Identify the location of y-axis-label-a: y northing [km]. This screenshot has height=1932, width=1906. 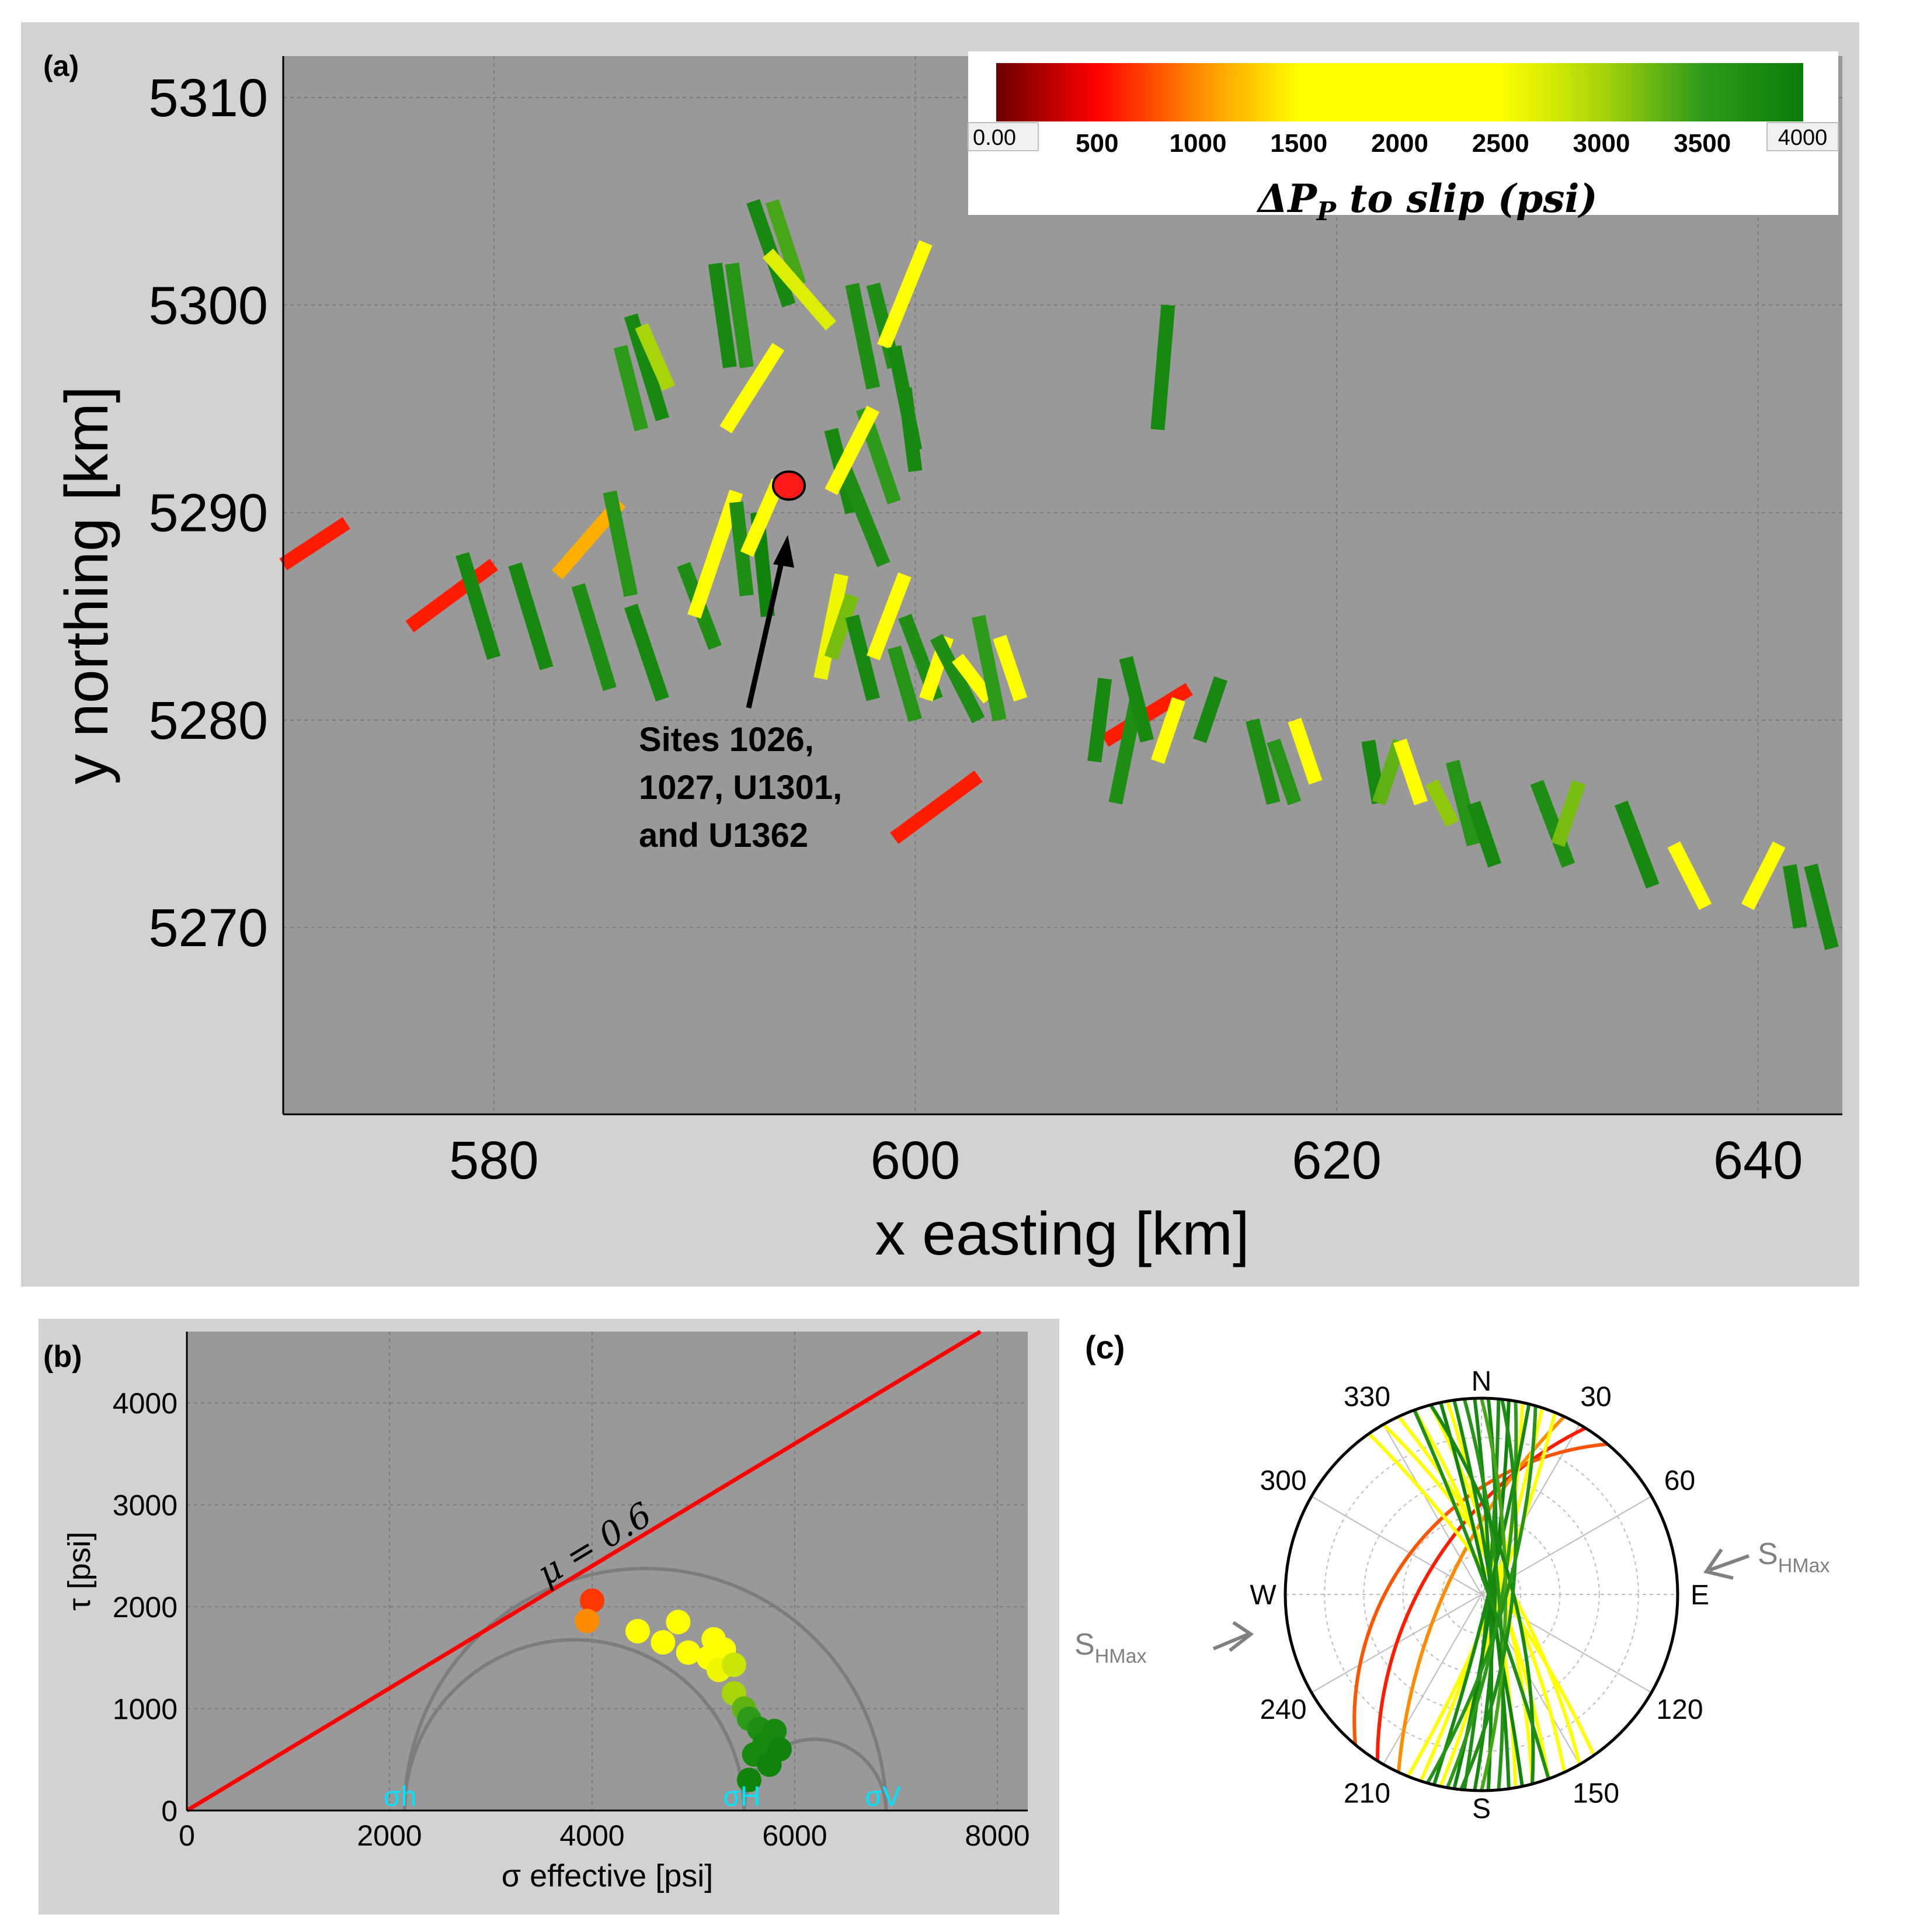
(87, 585).